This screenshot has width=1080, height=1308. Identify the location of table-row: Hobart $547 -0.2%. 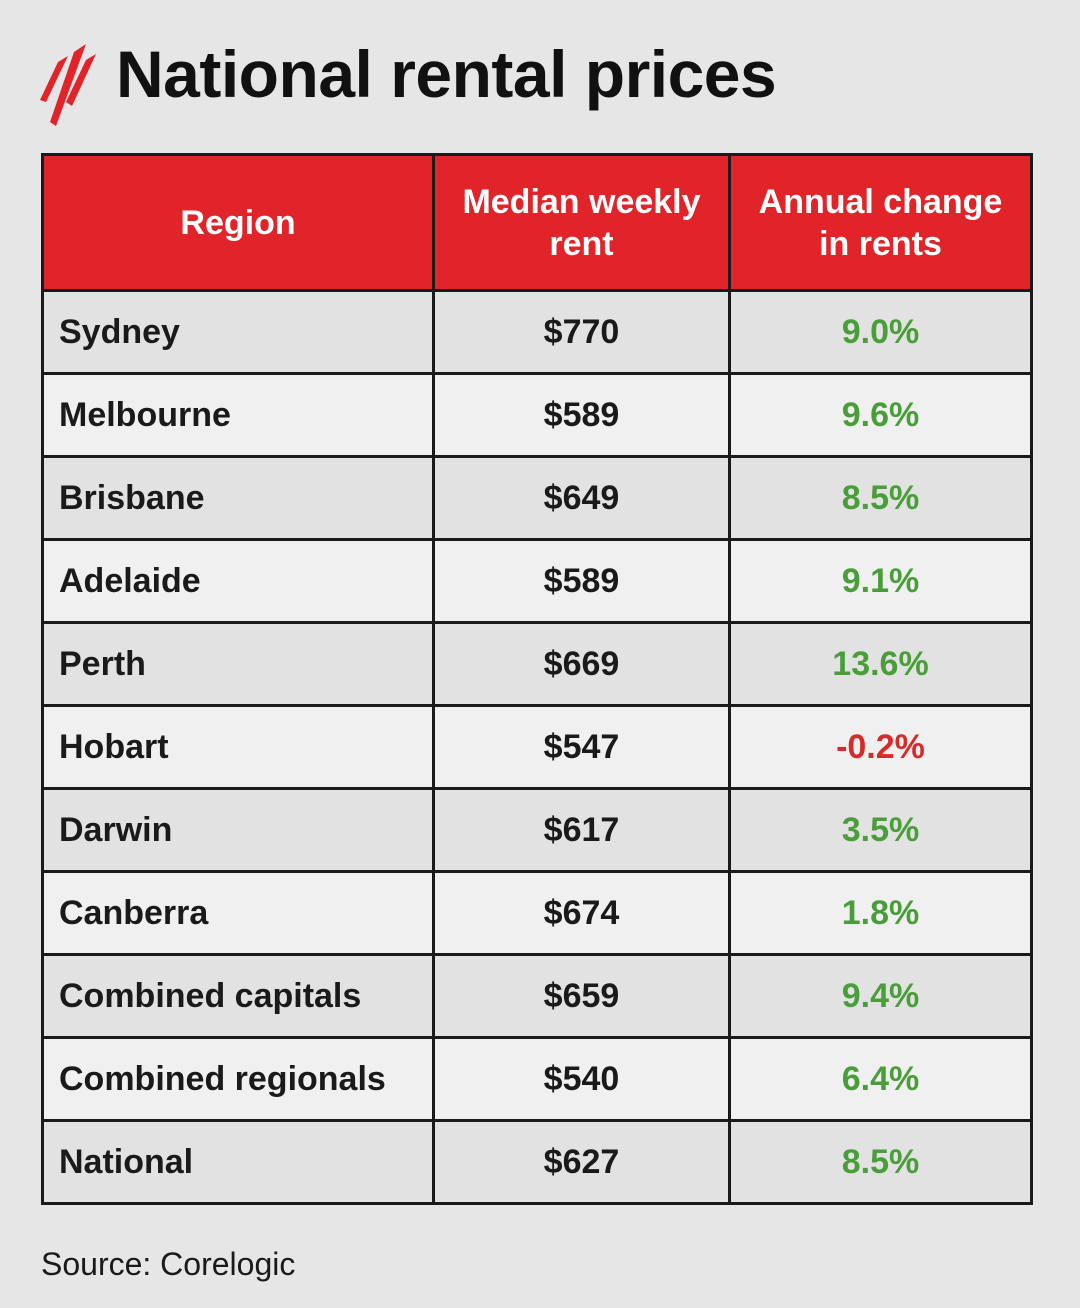
(537, 747).